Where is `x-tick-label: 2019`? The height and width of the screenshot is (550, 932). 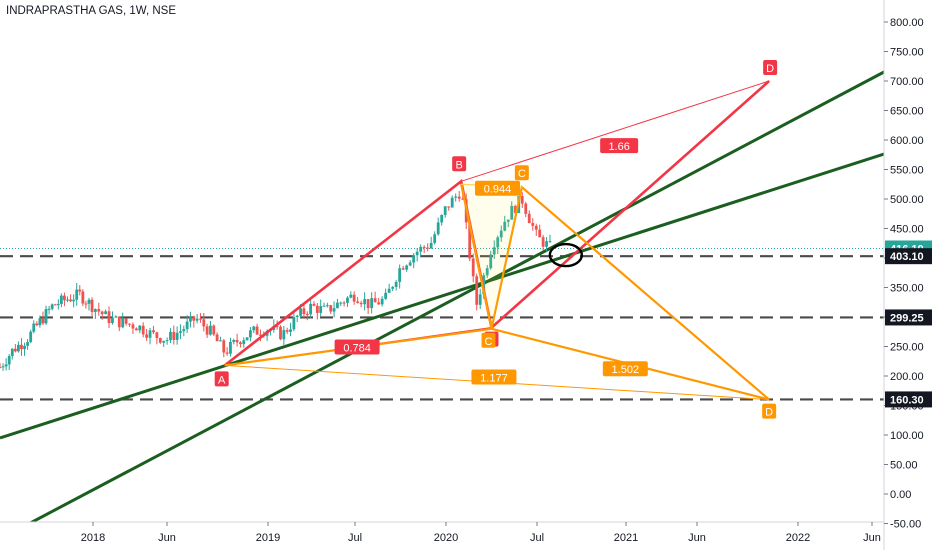 x-tick-label: 2019 is located at coordinates (268, 538).